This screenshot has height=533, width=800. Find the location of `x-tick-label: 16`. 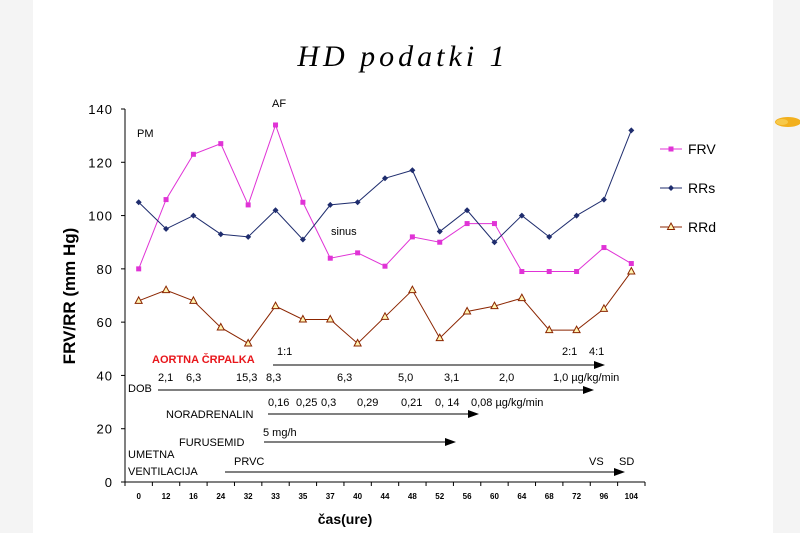

x-tick-label: 16 is located at coordinates (193, 496).